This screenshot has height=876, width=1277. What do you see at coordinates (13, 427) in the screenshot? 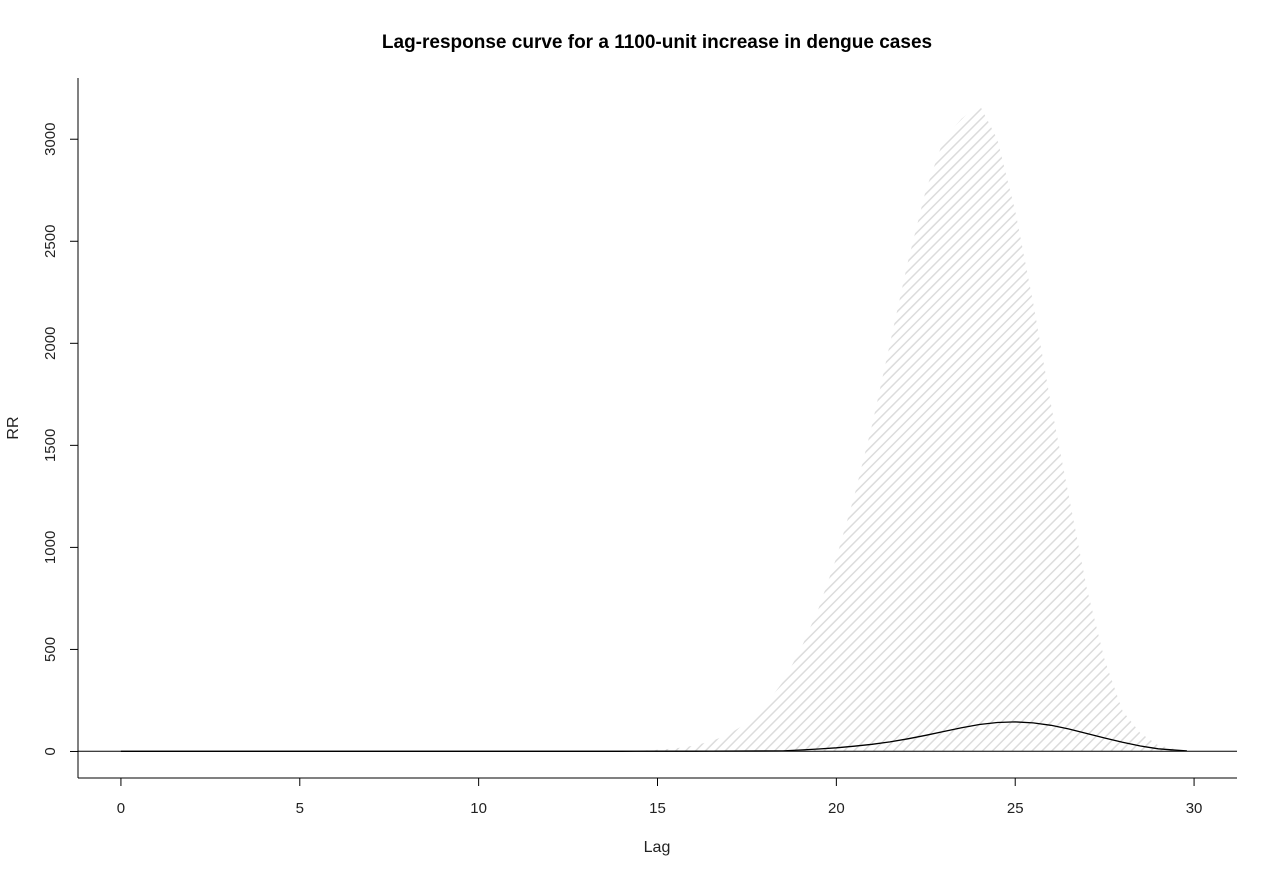
I see `y-axis-label: RR` at bounding box center [13, 427].